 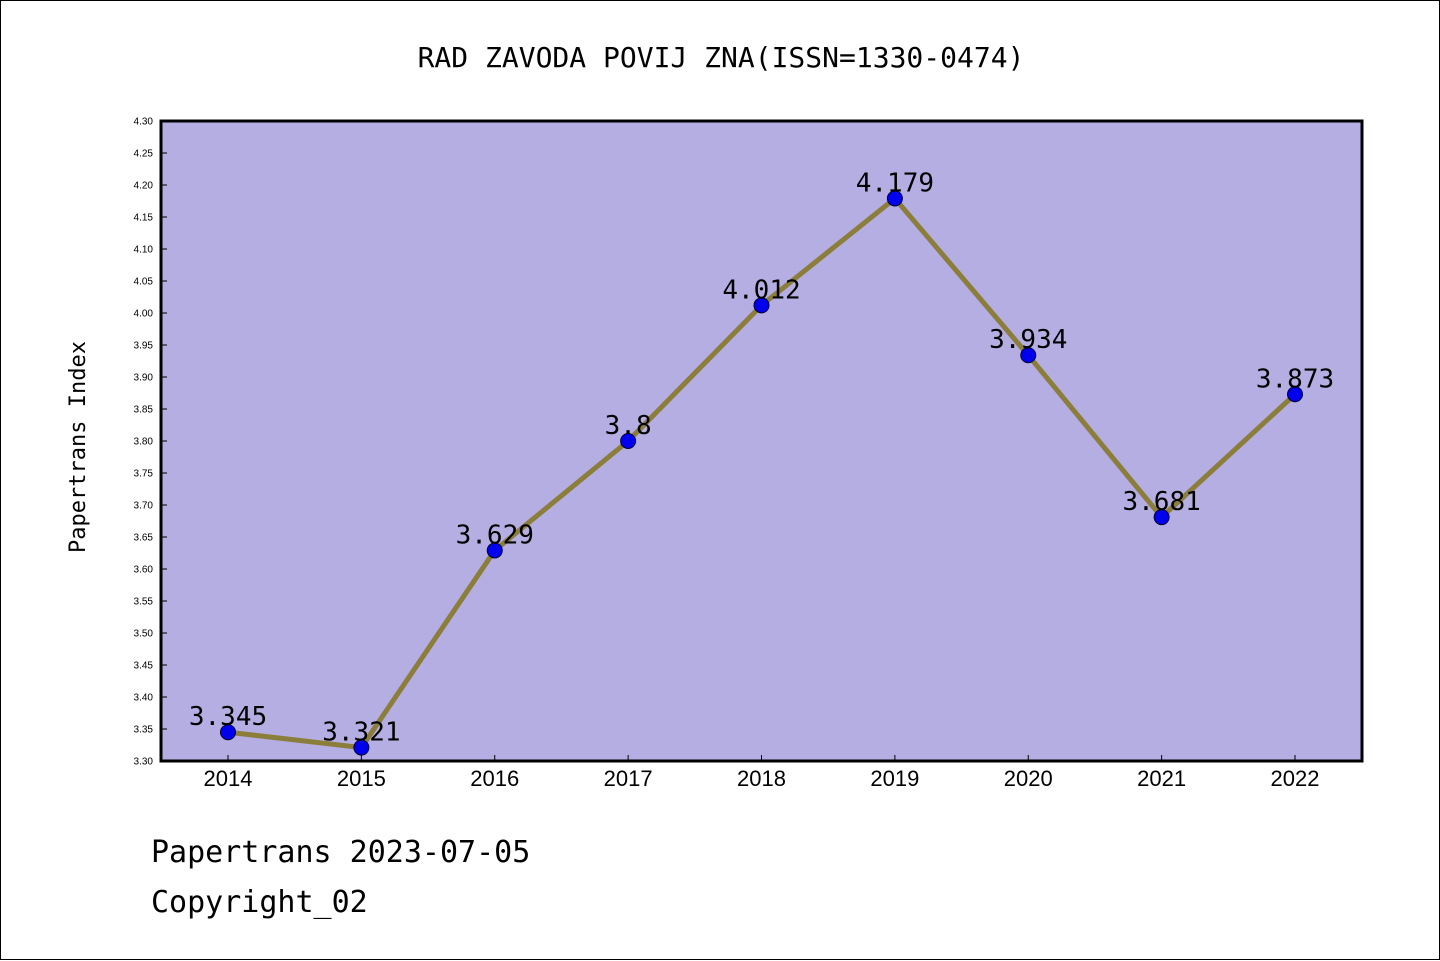 What do you see at coordinates (259, 902) in the screenshot?
I see `footer-copyright-line: Copyright_02` at bounding box center [259, 902].